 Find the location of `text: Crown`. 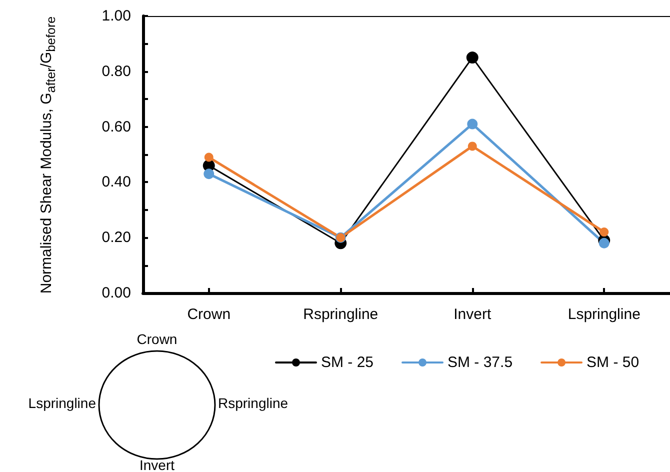

text: Crown is located at coordinates (157, 339).